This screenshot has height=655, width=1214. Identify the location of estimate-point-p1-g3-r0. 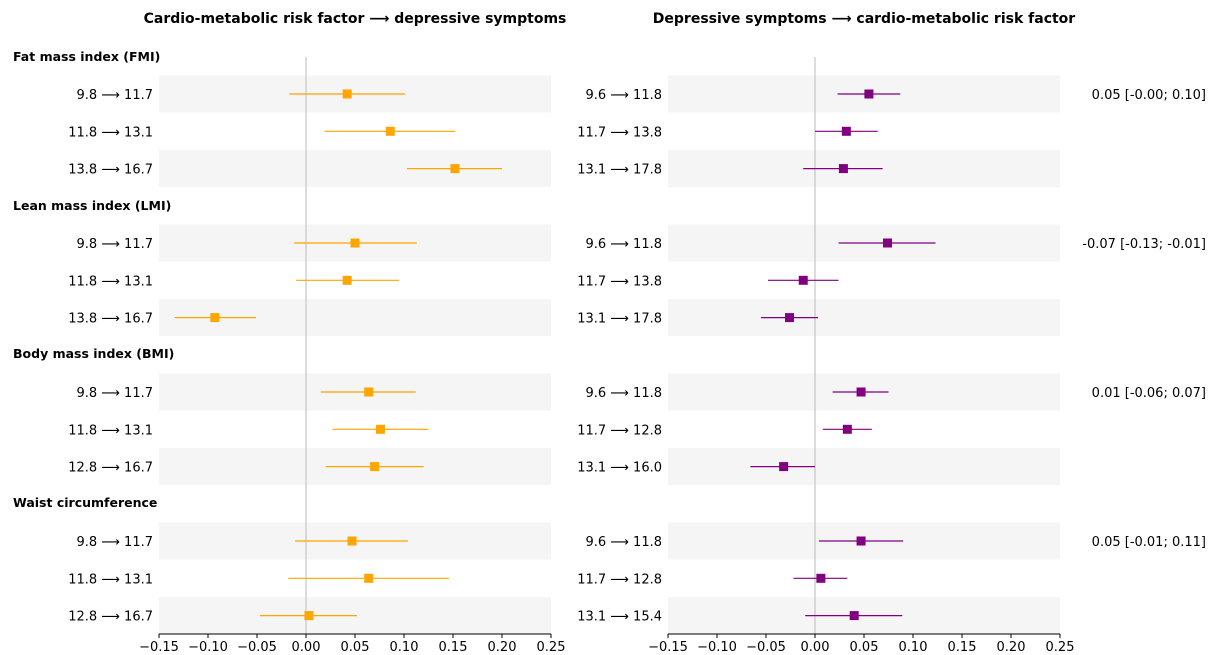
(861, 541).